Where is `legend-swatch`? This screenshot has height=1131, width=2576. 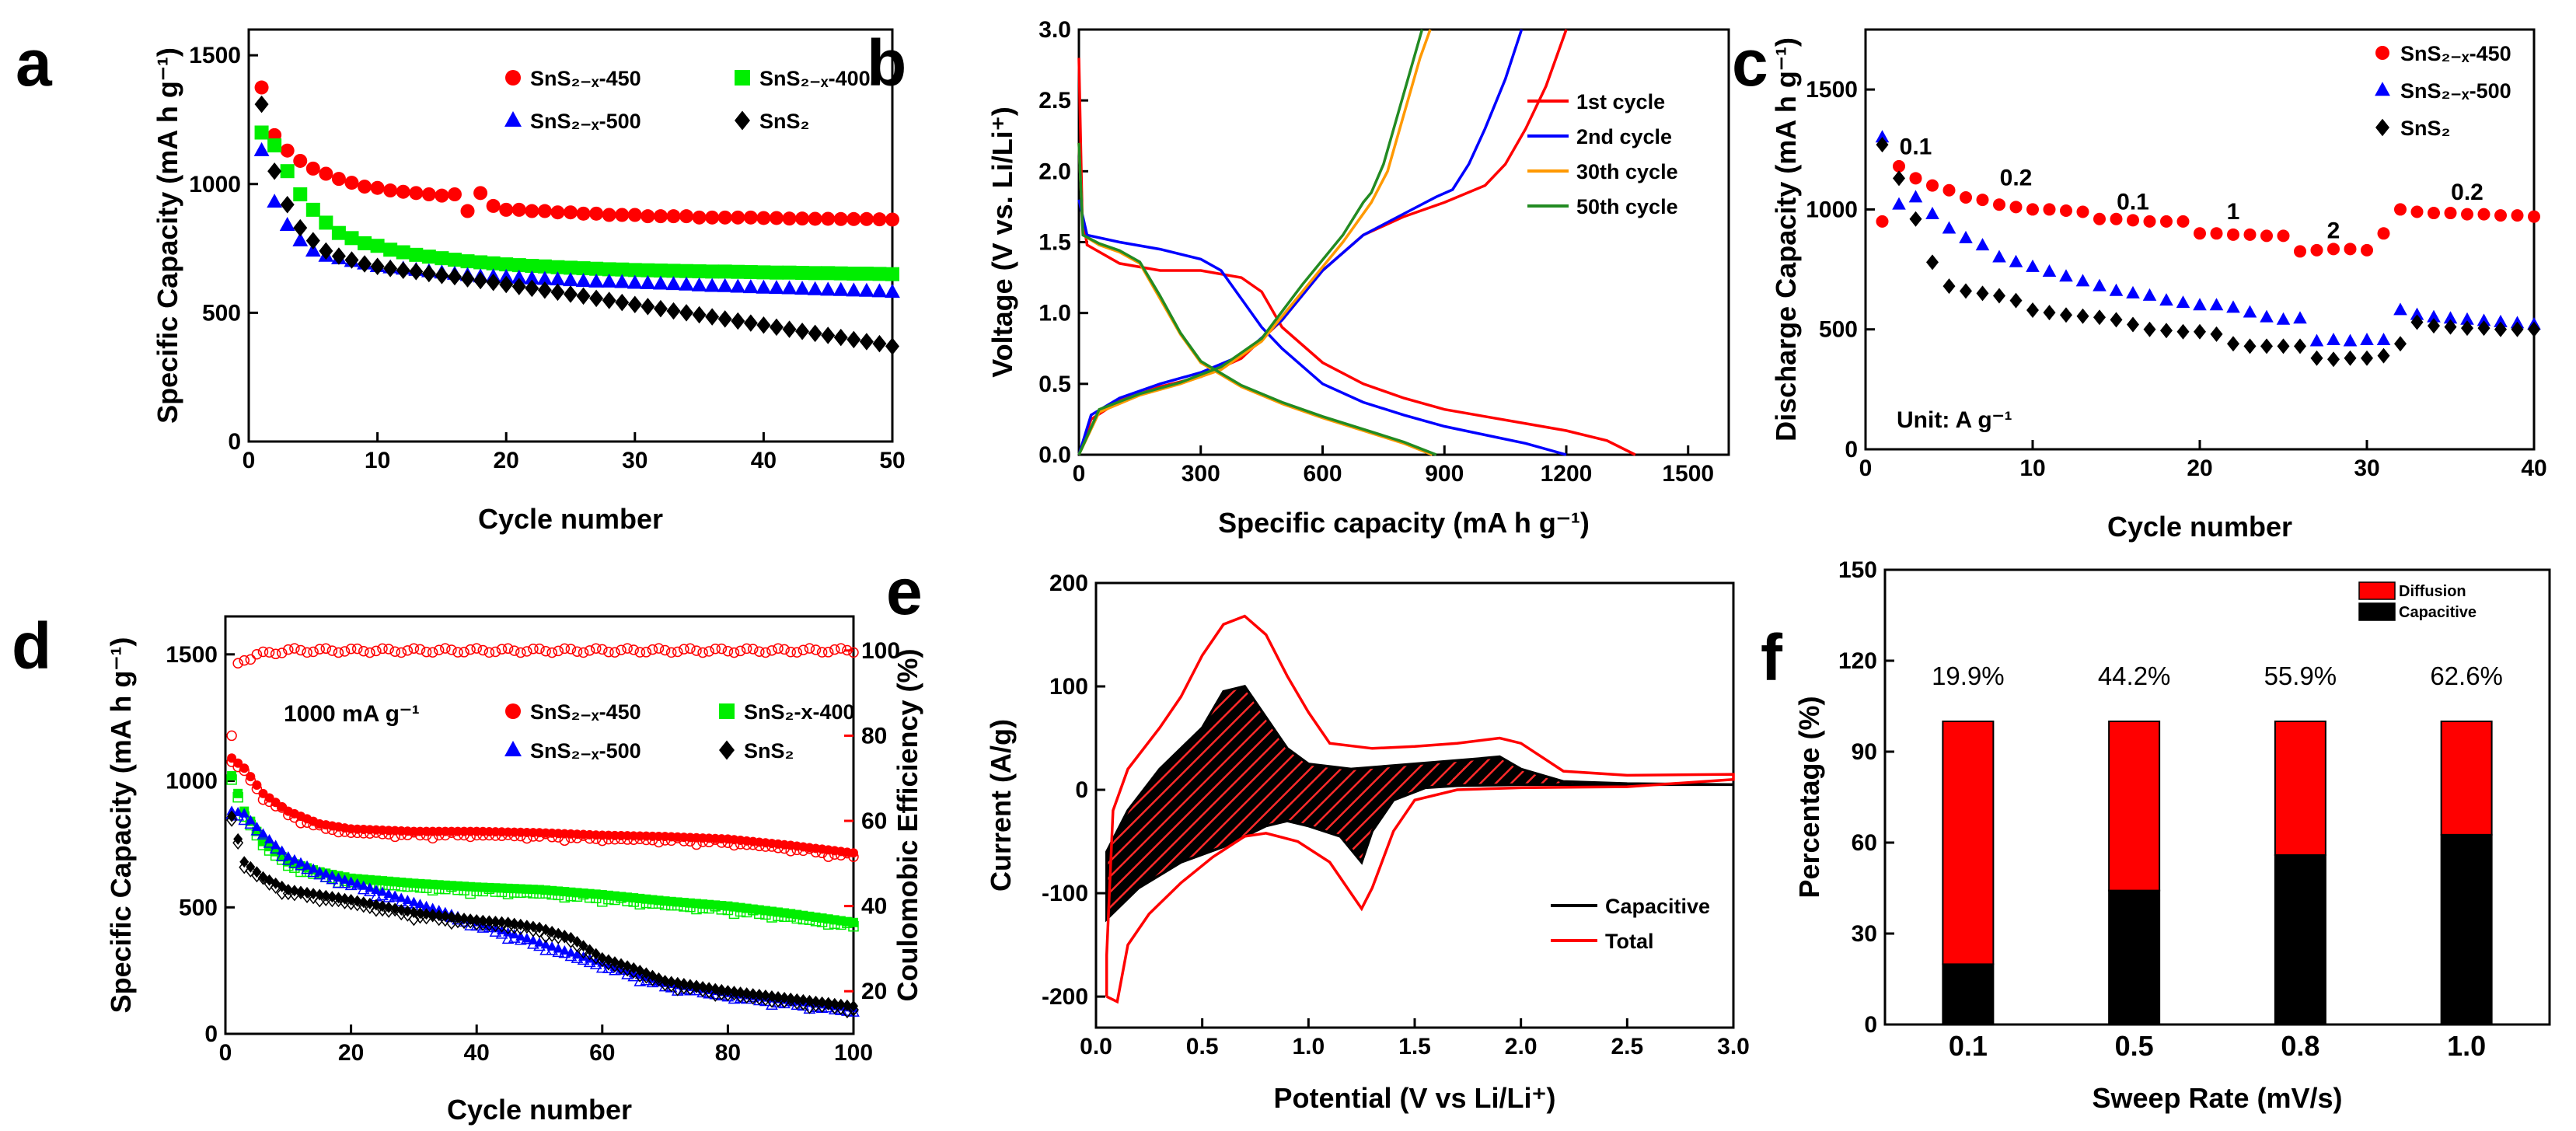
legend-swatch is located at coordinates (2377, 590).